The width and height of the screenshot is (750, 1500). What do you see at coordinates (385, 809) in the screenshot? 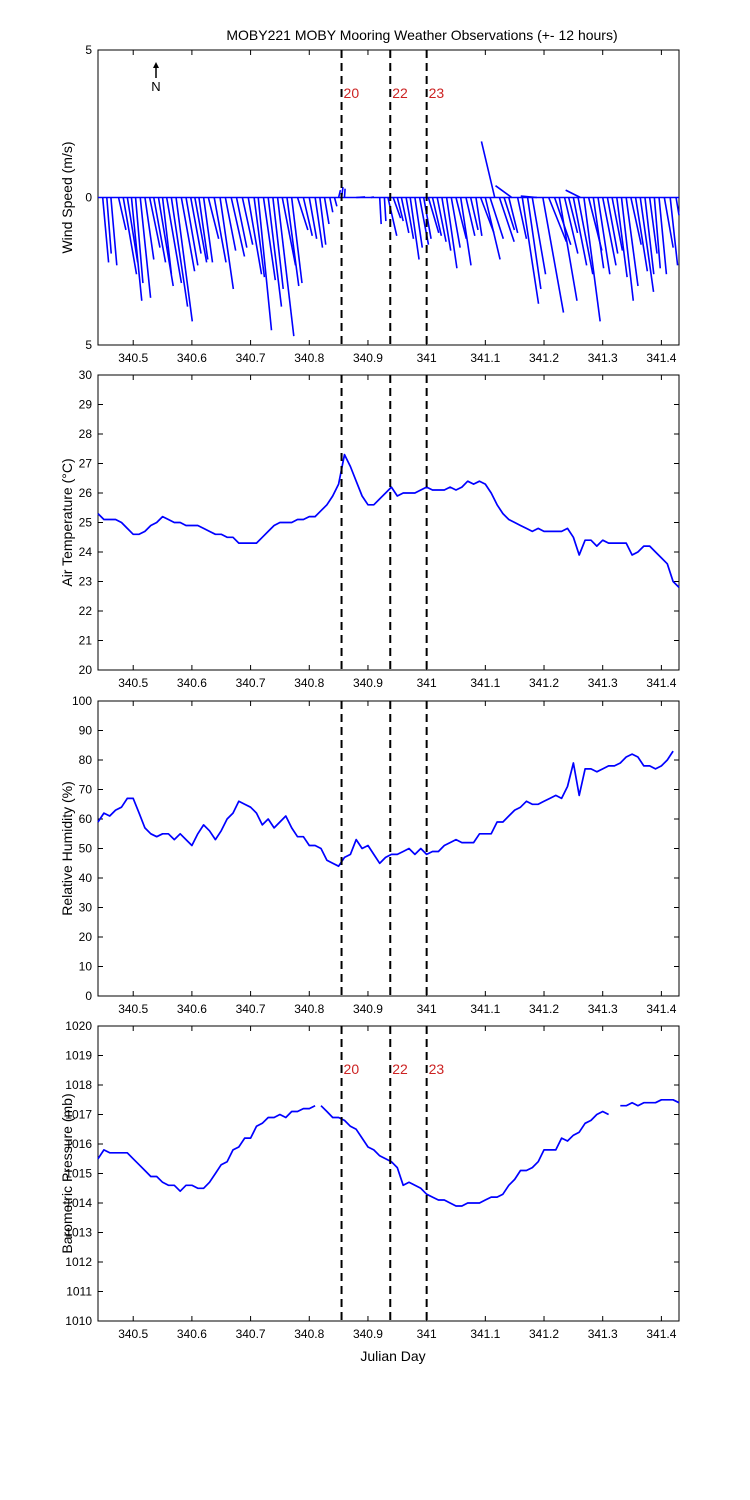
I see `series-line-relative_humidity` at bounding box center [385, 809].